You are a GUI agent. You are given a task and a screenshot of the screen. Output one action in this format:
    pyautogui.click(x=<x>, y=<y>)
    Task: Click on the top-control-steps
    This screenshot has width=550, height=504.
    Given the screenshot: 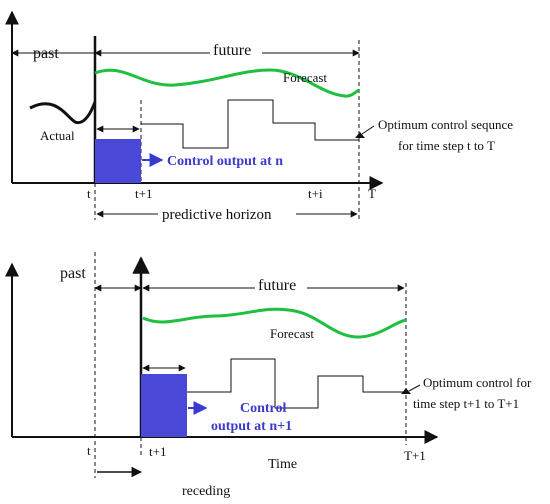 What is the action you would take?
    pyautogui.click(x=250, y=124)
    